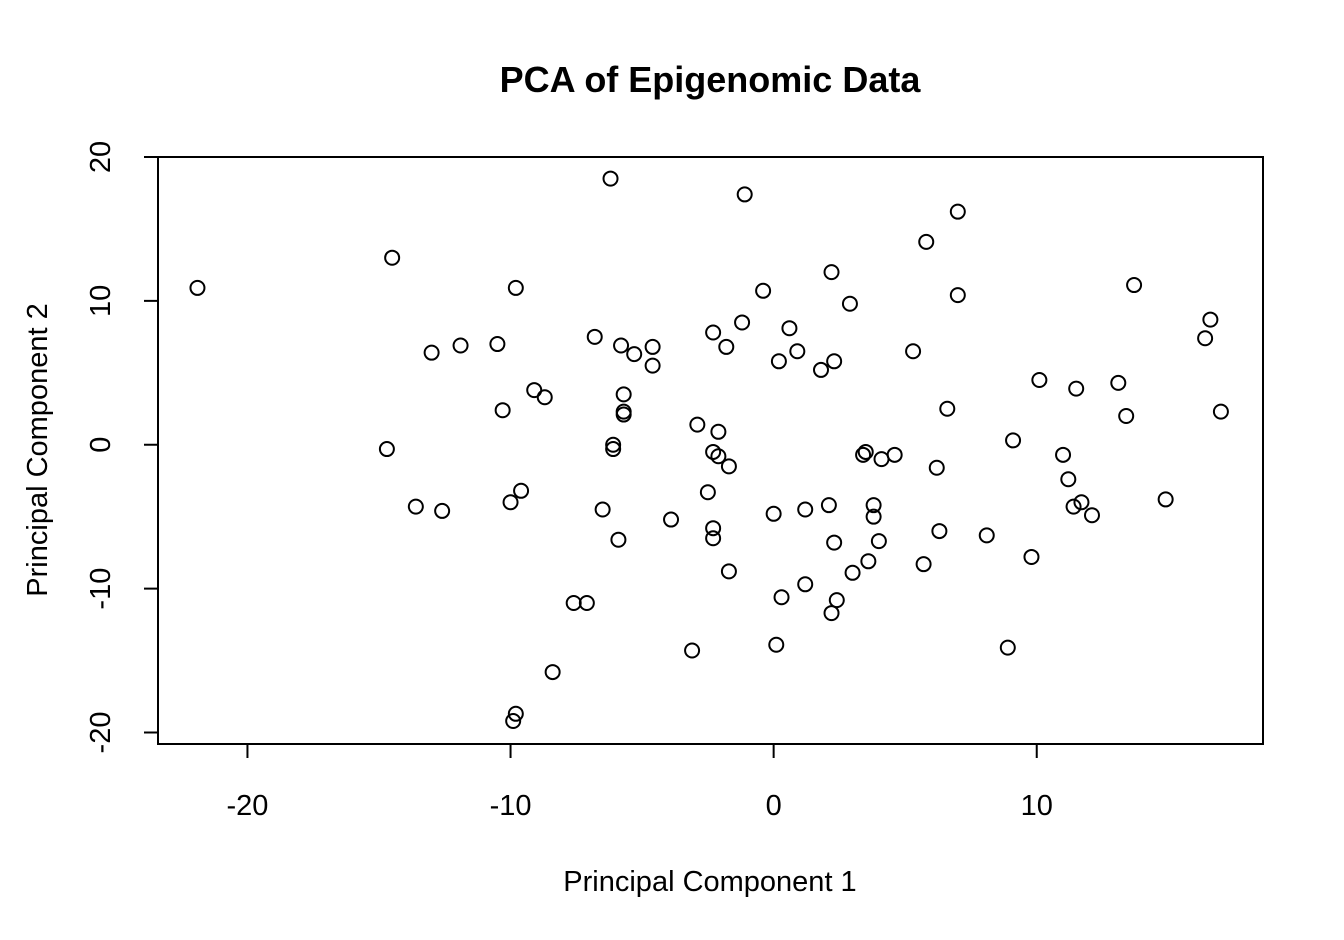 This screenshot has height=940, width=1344. What do you see at coordinates (639, 782) in the screenshot?
I see `x-axis: -20 -10 0 10` at bounding box center [639, 782].